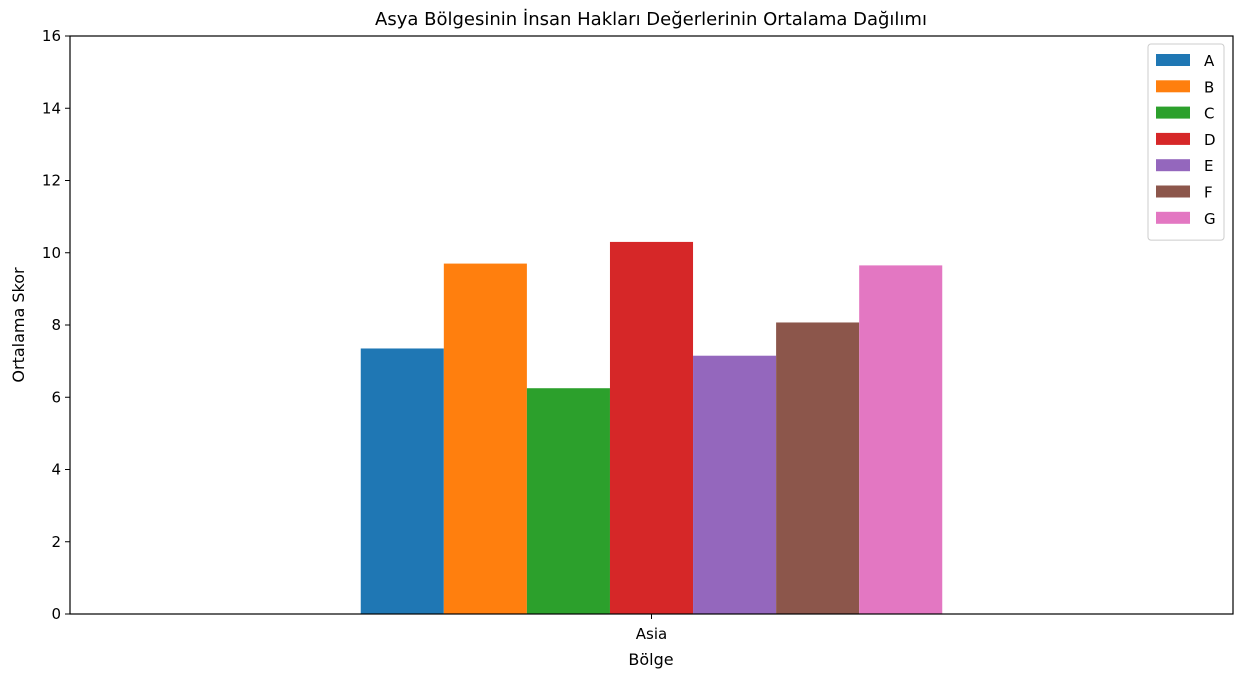 This screenshot has width=1242, height=674. Describe the element at coordinates (1173, 191) in the screenshot. I see `legend-swatch-f` at that location.